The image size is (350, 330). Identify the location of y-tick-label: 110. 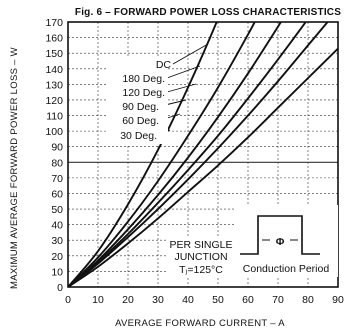
(54, 117).